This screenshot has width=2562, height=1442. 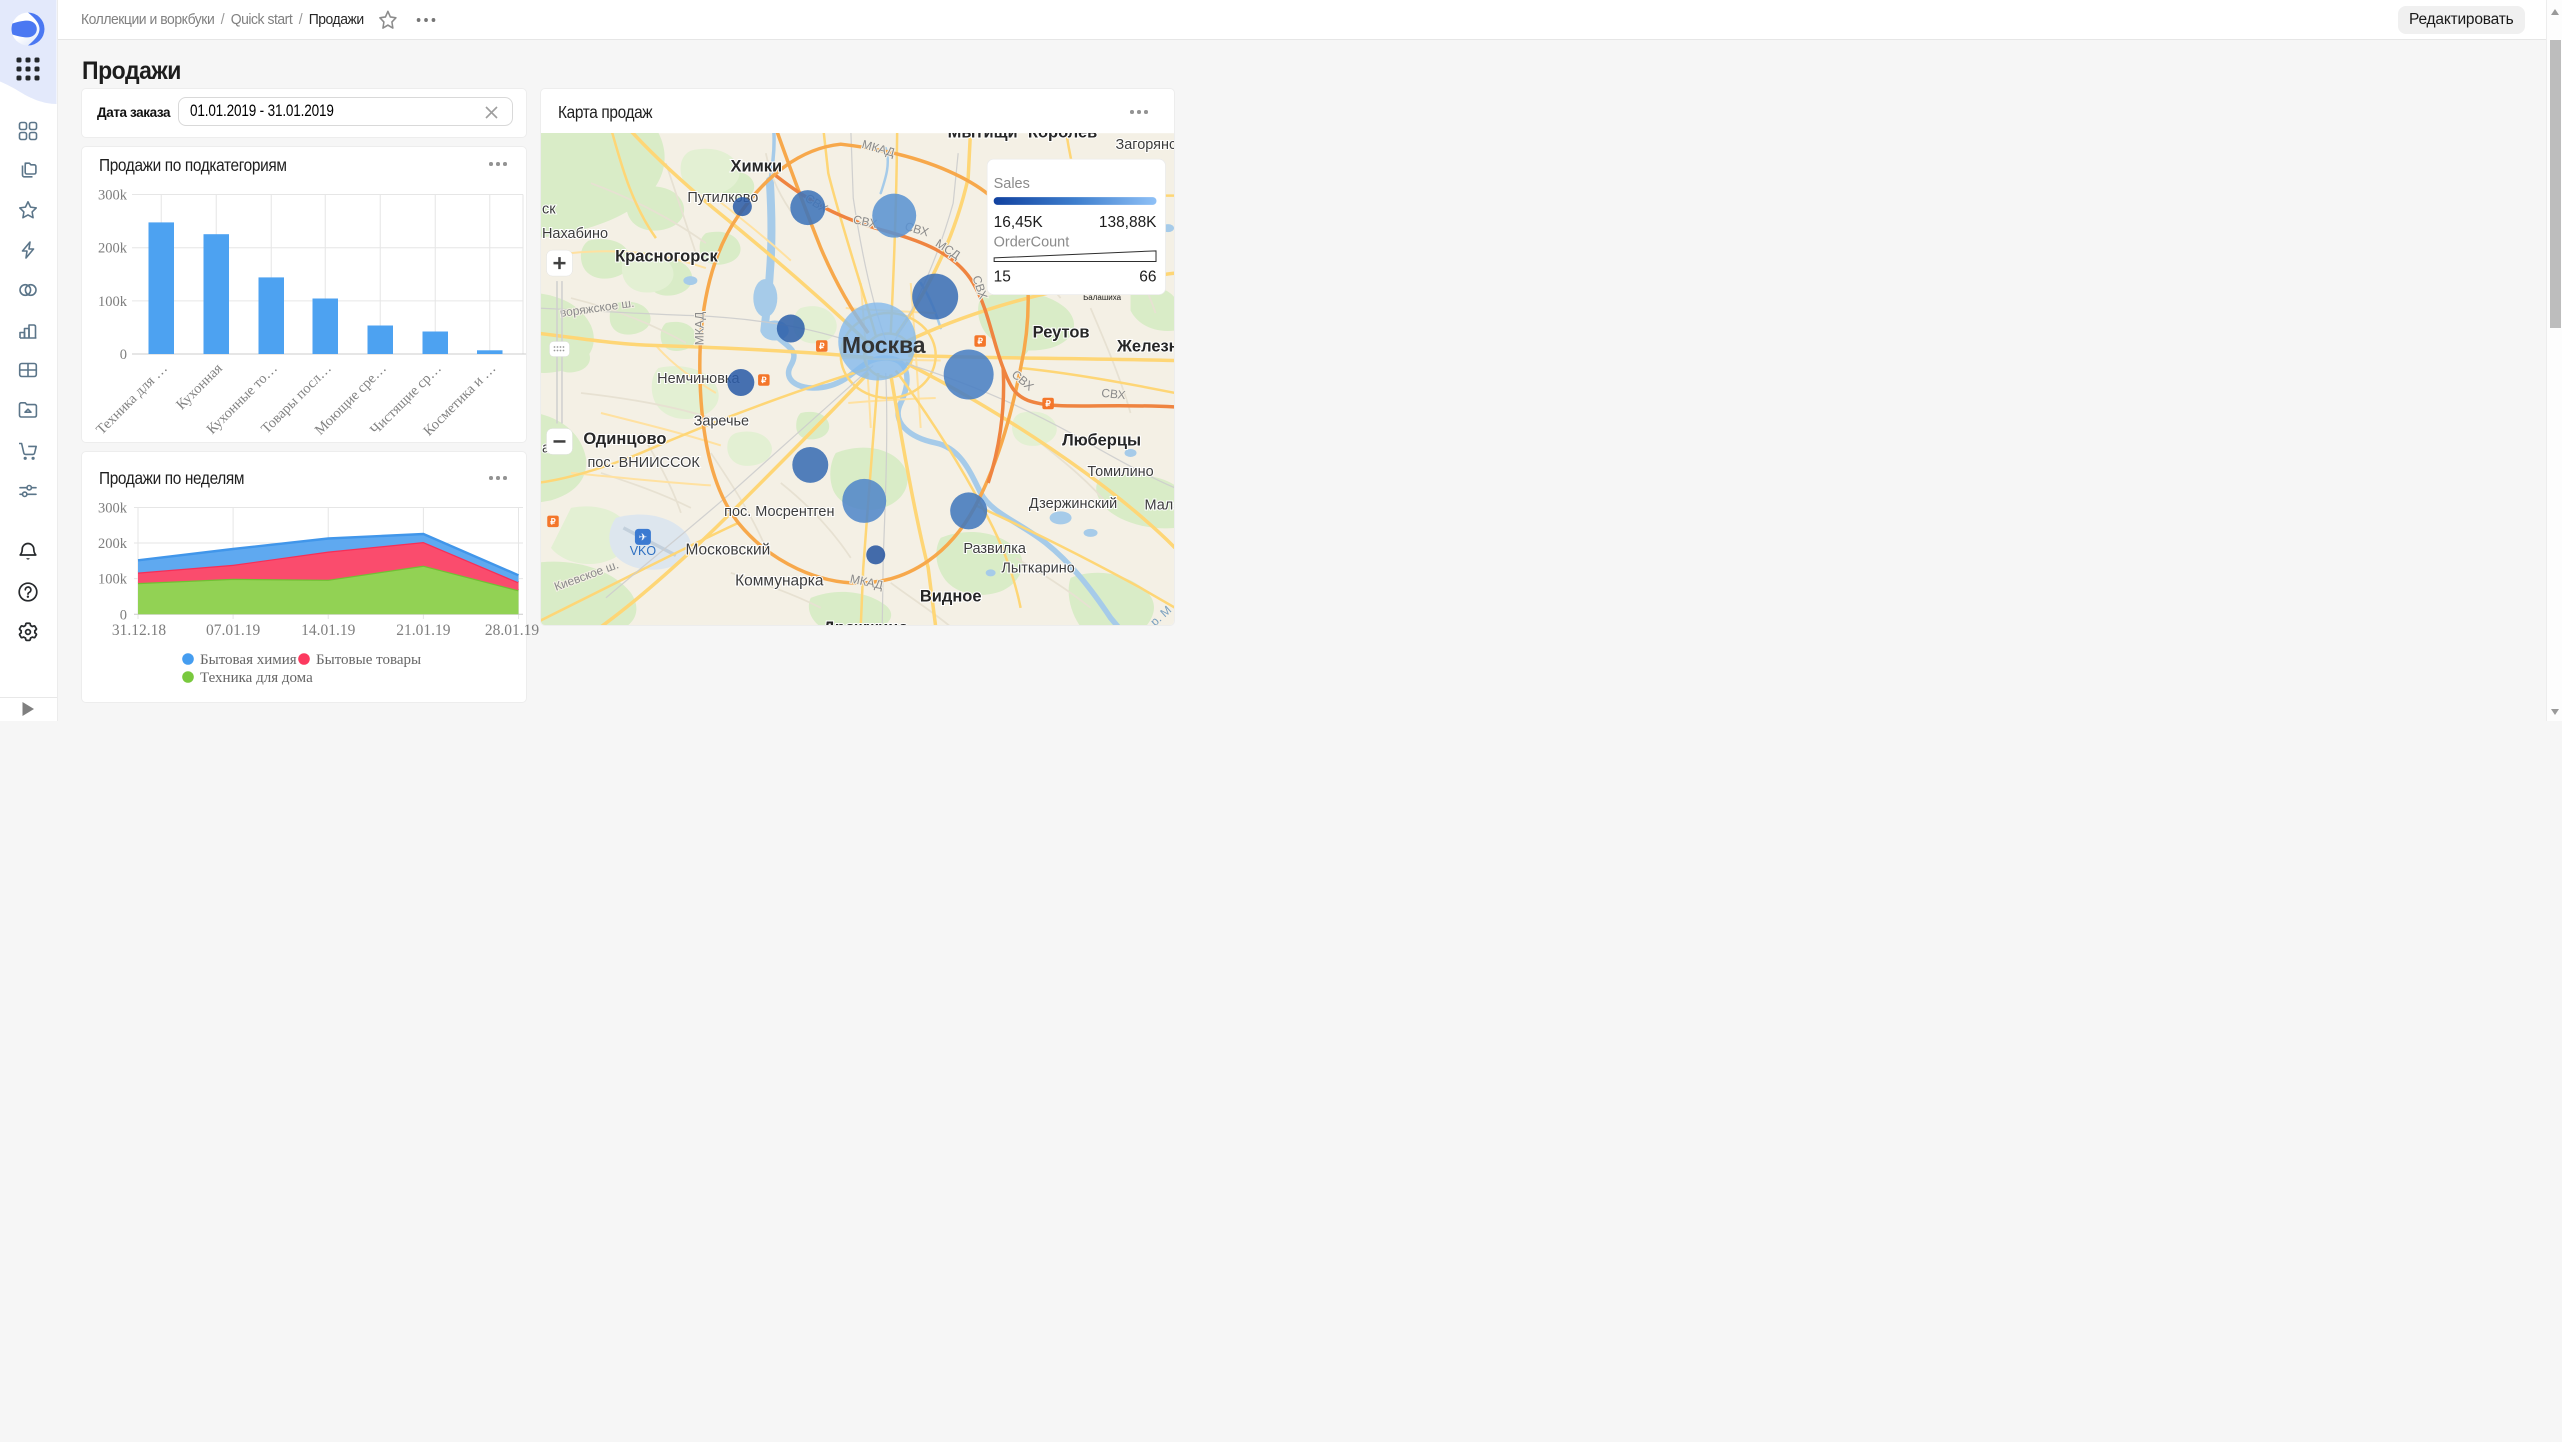 I want to click on svg-text: Москва, so click(x=884, y=345).